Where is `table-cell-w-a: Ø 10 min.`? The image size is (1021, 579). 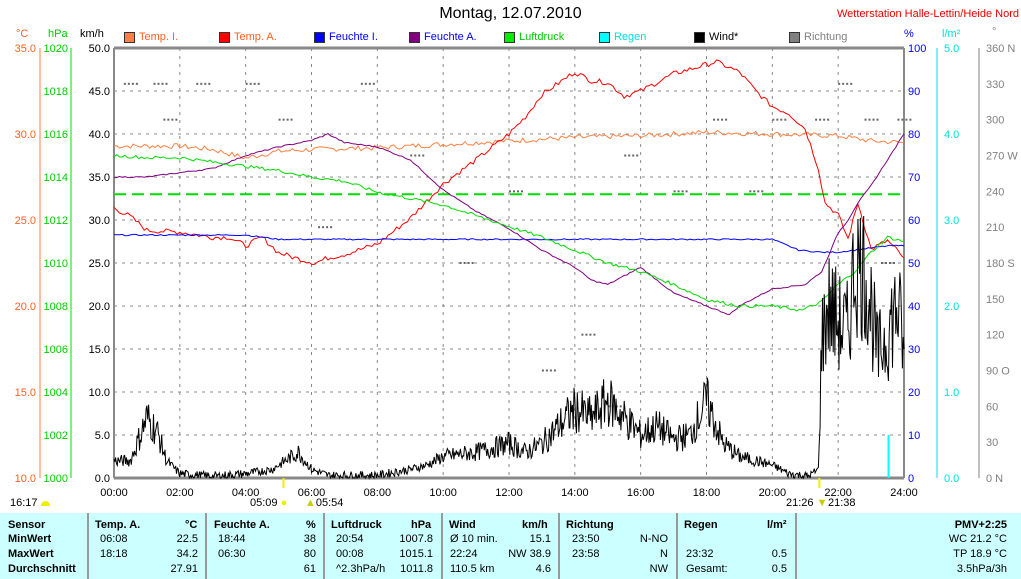
table-cell-w-a: Ø 10 min. is located at coordinates (474, 539).